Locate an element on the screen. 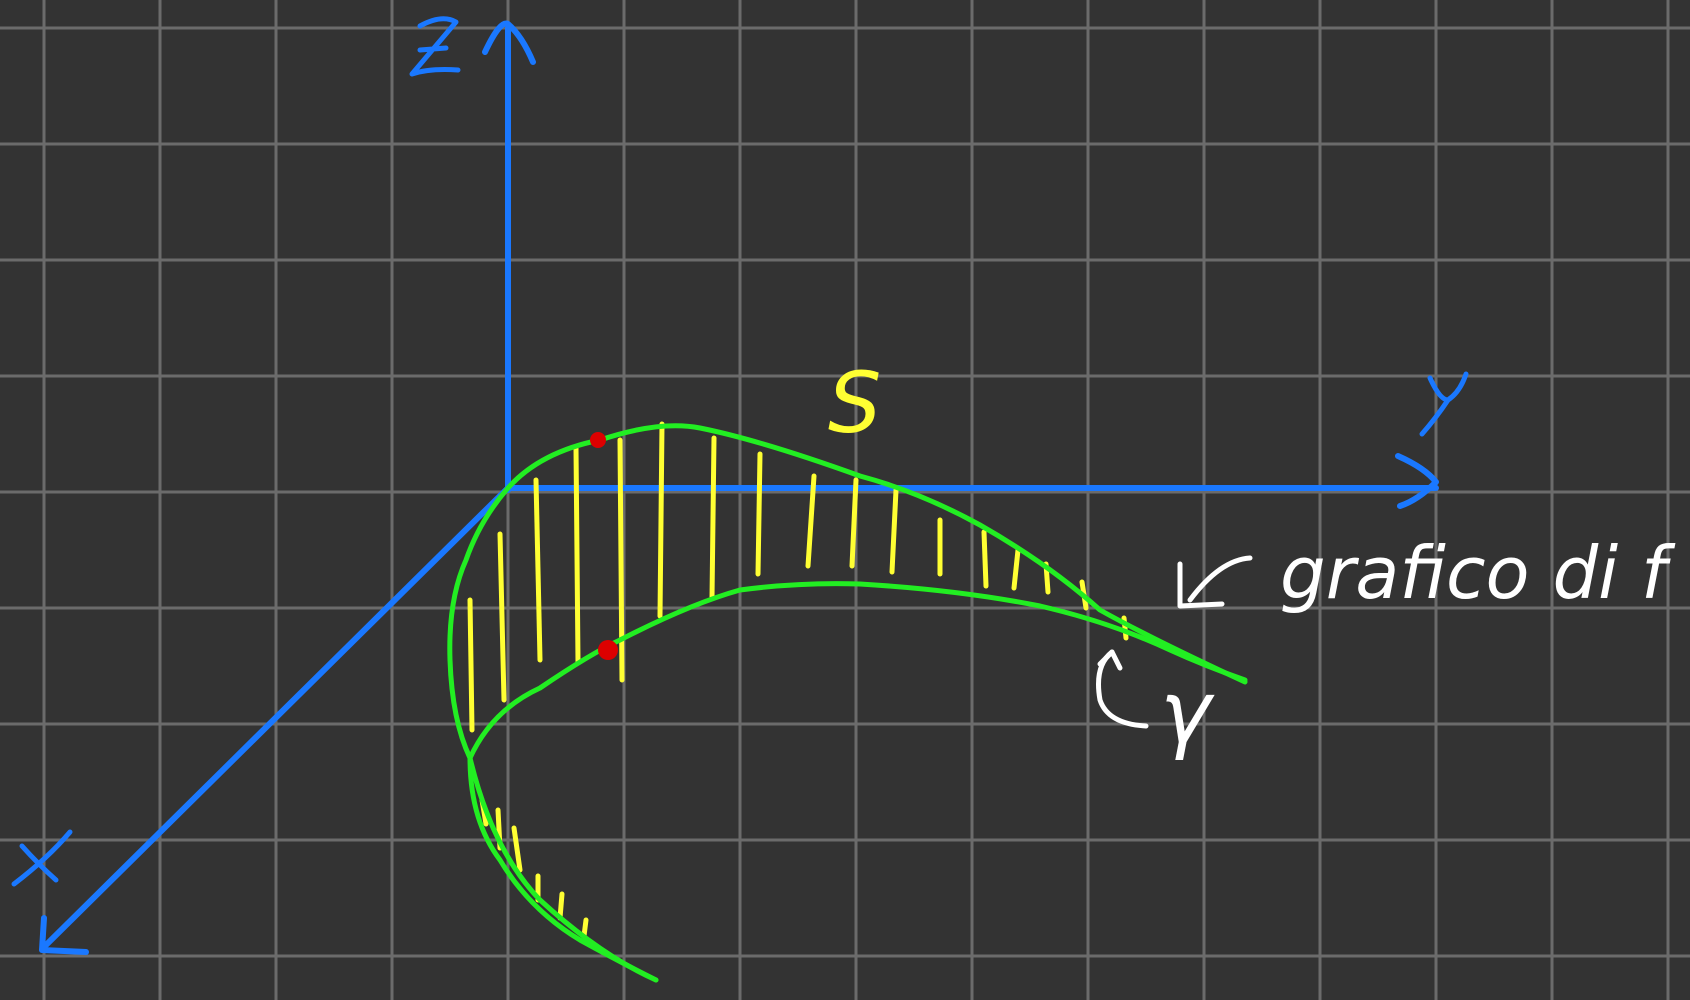 The image size is (1690, 1000). lower-tail-inner is located at coordinates (563, 869).